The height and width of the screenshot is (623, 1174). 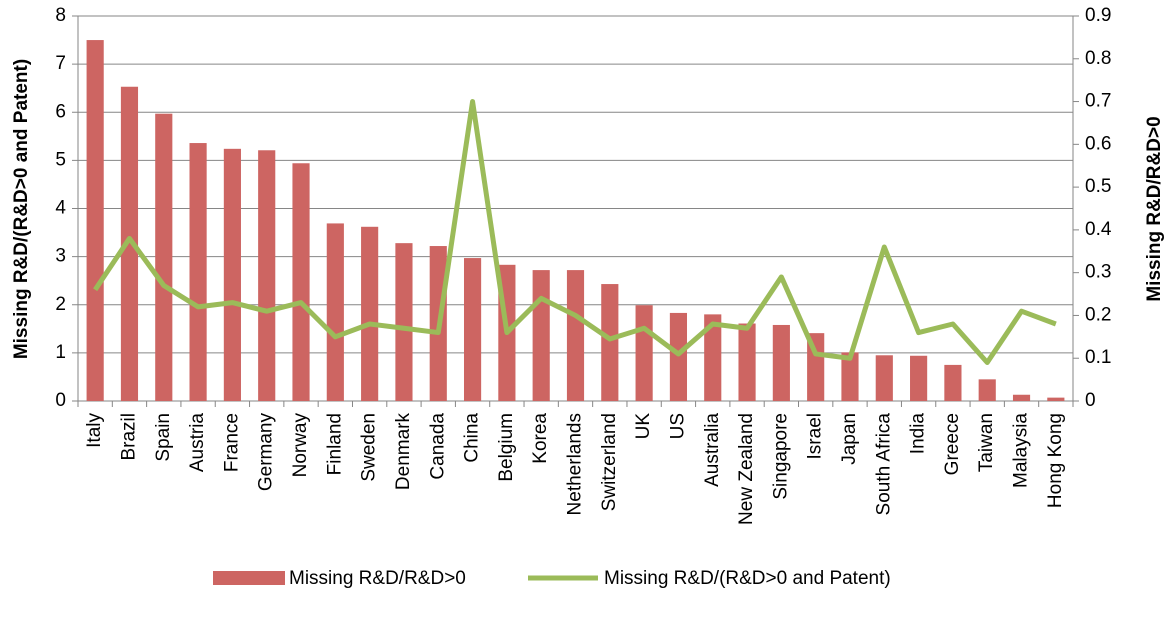 I want to click on x-tick-label: Germany, so click(x=266, y=452).